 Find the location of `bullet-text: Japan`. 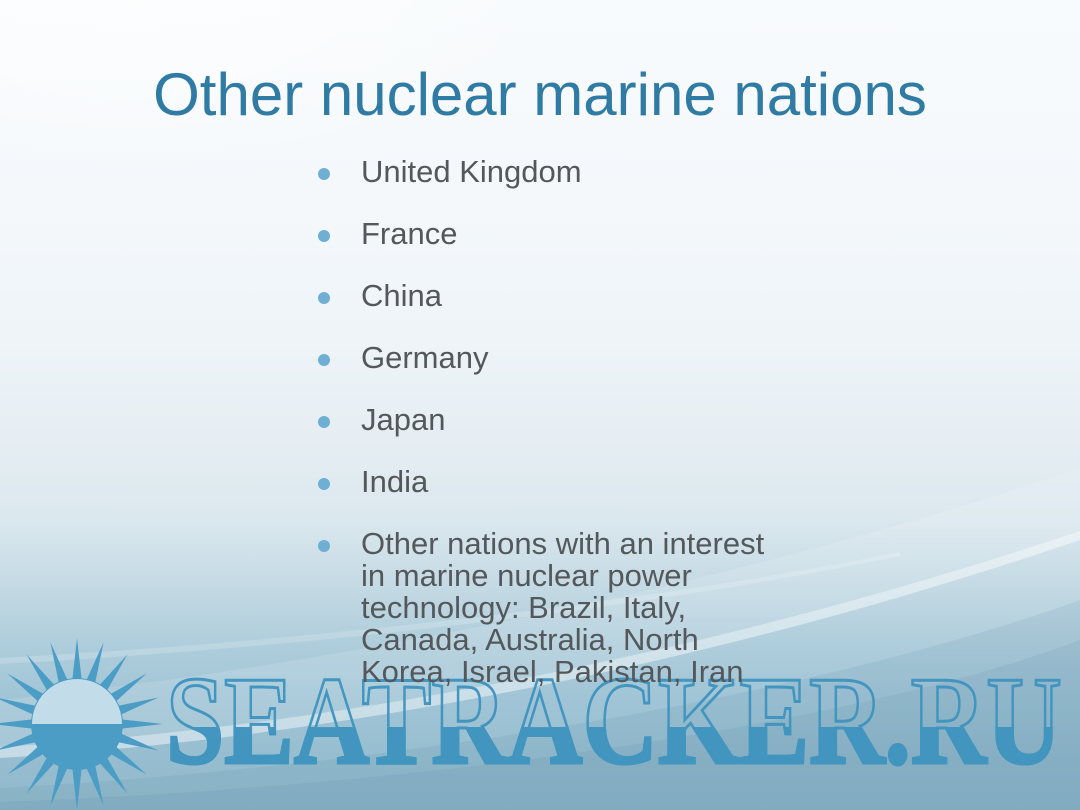

bullet-text: Japan is located at coordinates (403, 419).